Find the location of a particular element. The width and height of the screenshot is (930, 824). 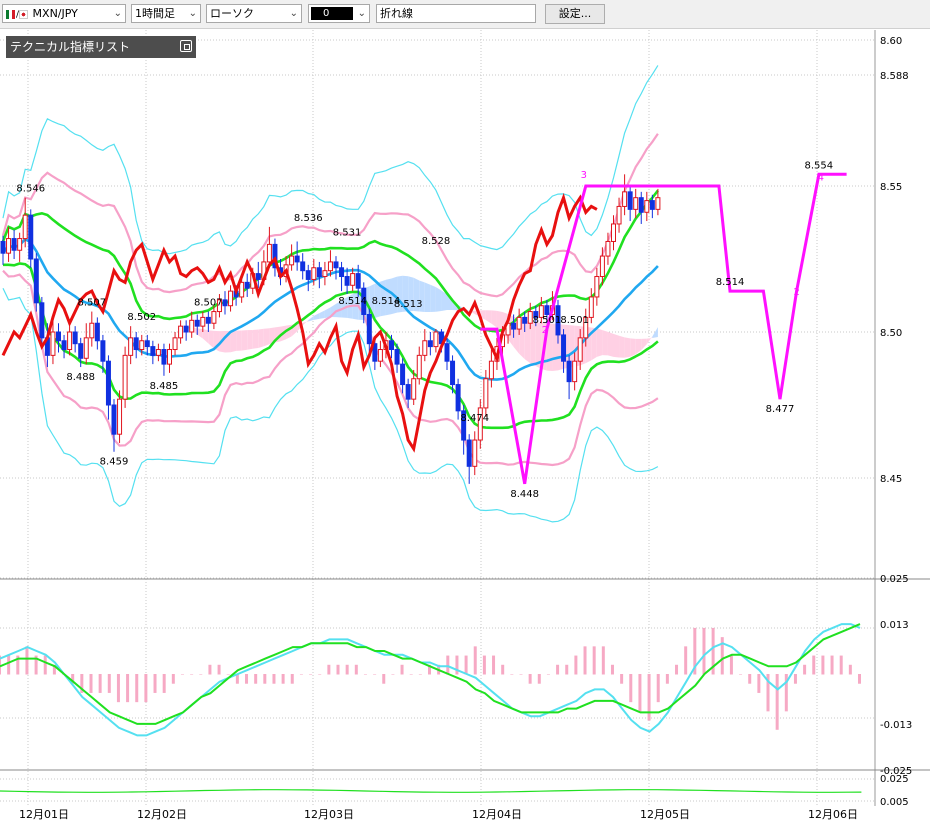

color-select: 0 ⌄ is located at coordinates (339, 13).